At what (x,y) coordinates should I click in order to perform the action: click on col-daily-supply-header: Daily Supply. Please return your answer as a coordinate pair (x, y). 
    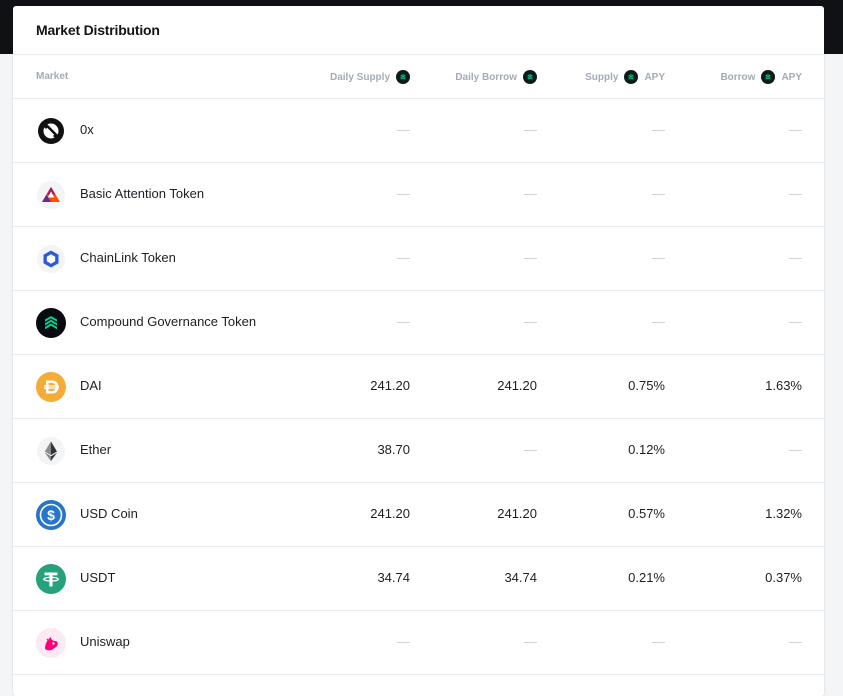
    Looking at the image, I should click on (370, 77).